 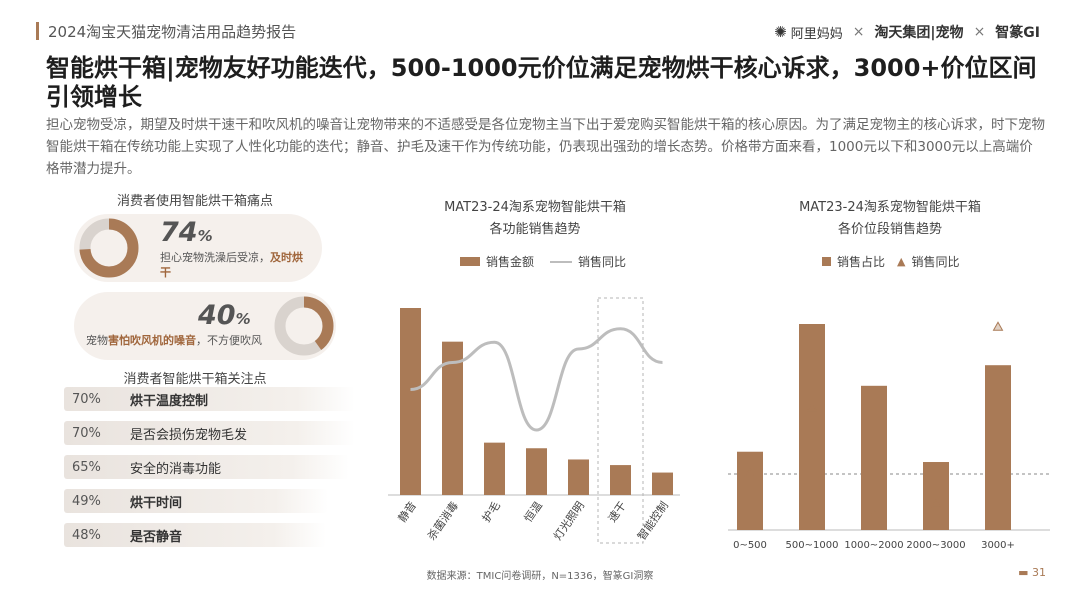 What do you see at coordinates (442, 521) in the screenshot?
I see `x-tick-label: 杀菌消毒` at bounding box center [442, 521].